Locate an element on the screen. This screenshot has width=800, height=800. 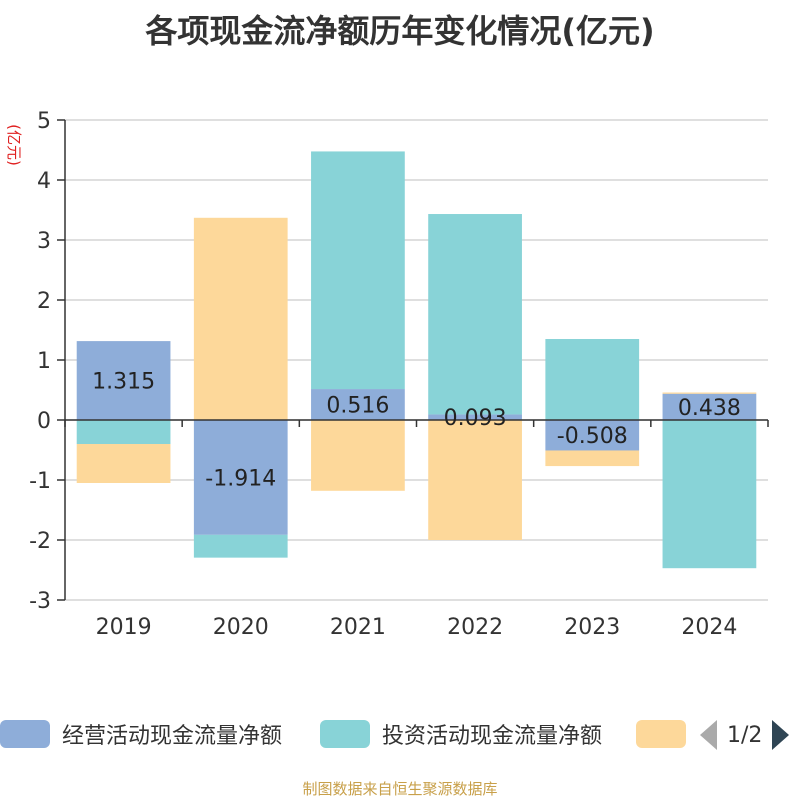
legend-page-indicator: 1/2 is located at coordinates (745, 735).